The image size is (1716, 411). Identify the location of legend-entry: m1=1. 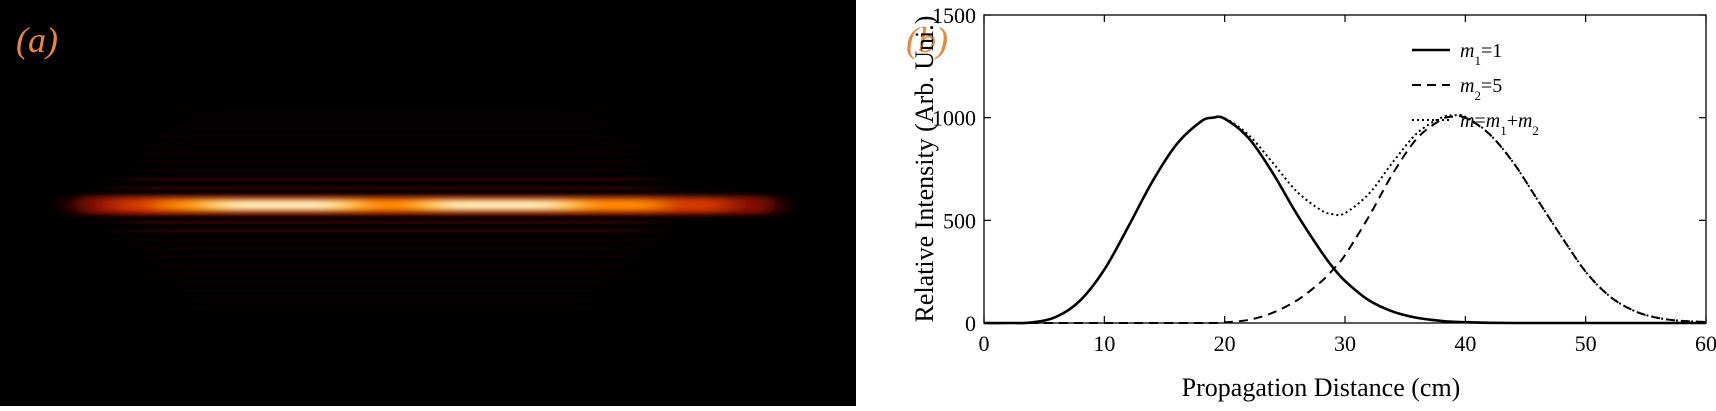
(1481, 54).